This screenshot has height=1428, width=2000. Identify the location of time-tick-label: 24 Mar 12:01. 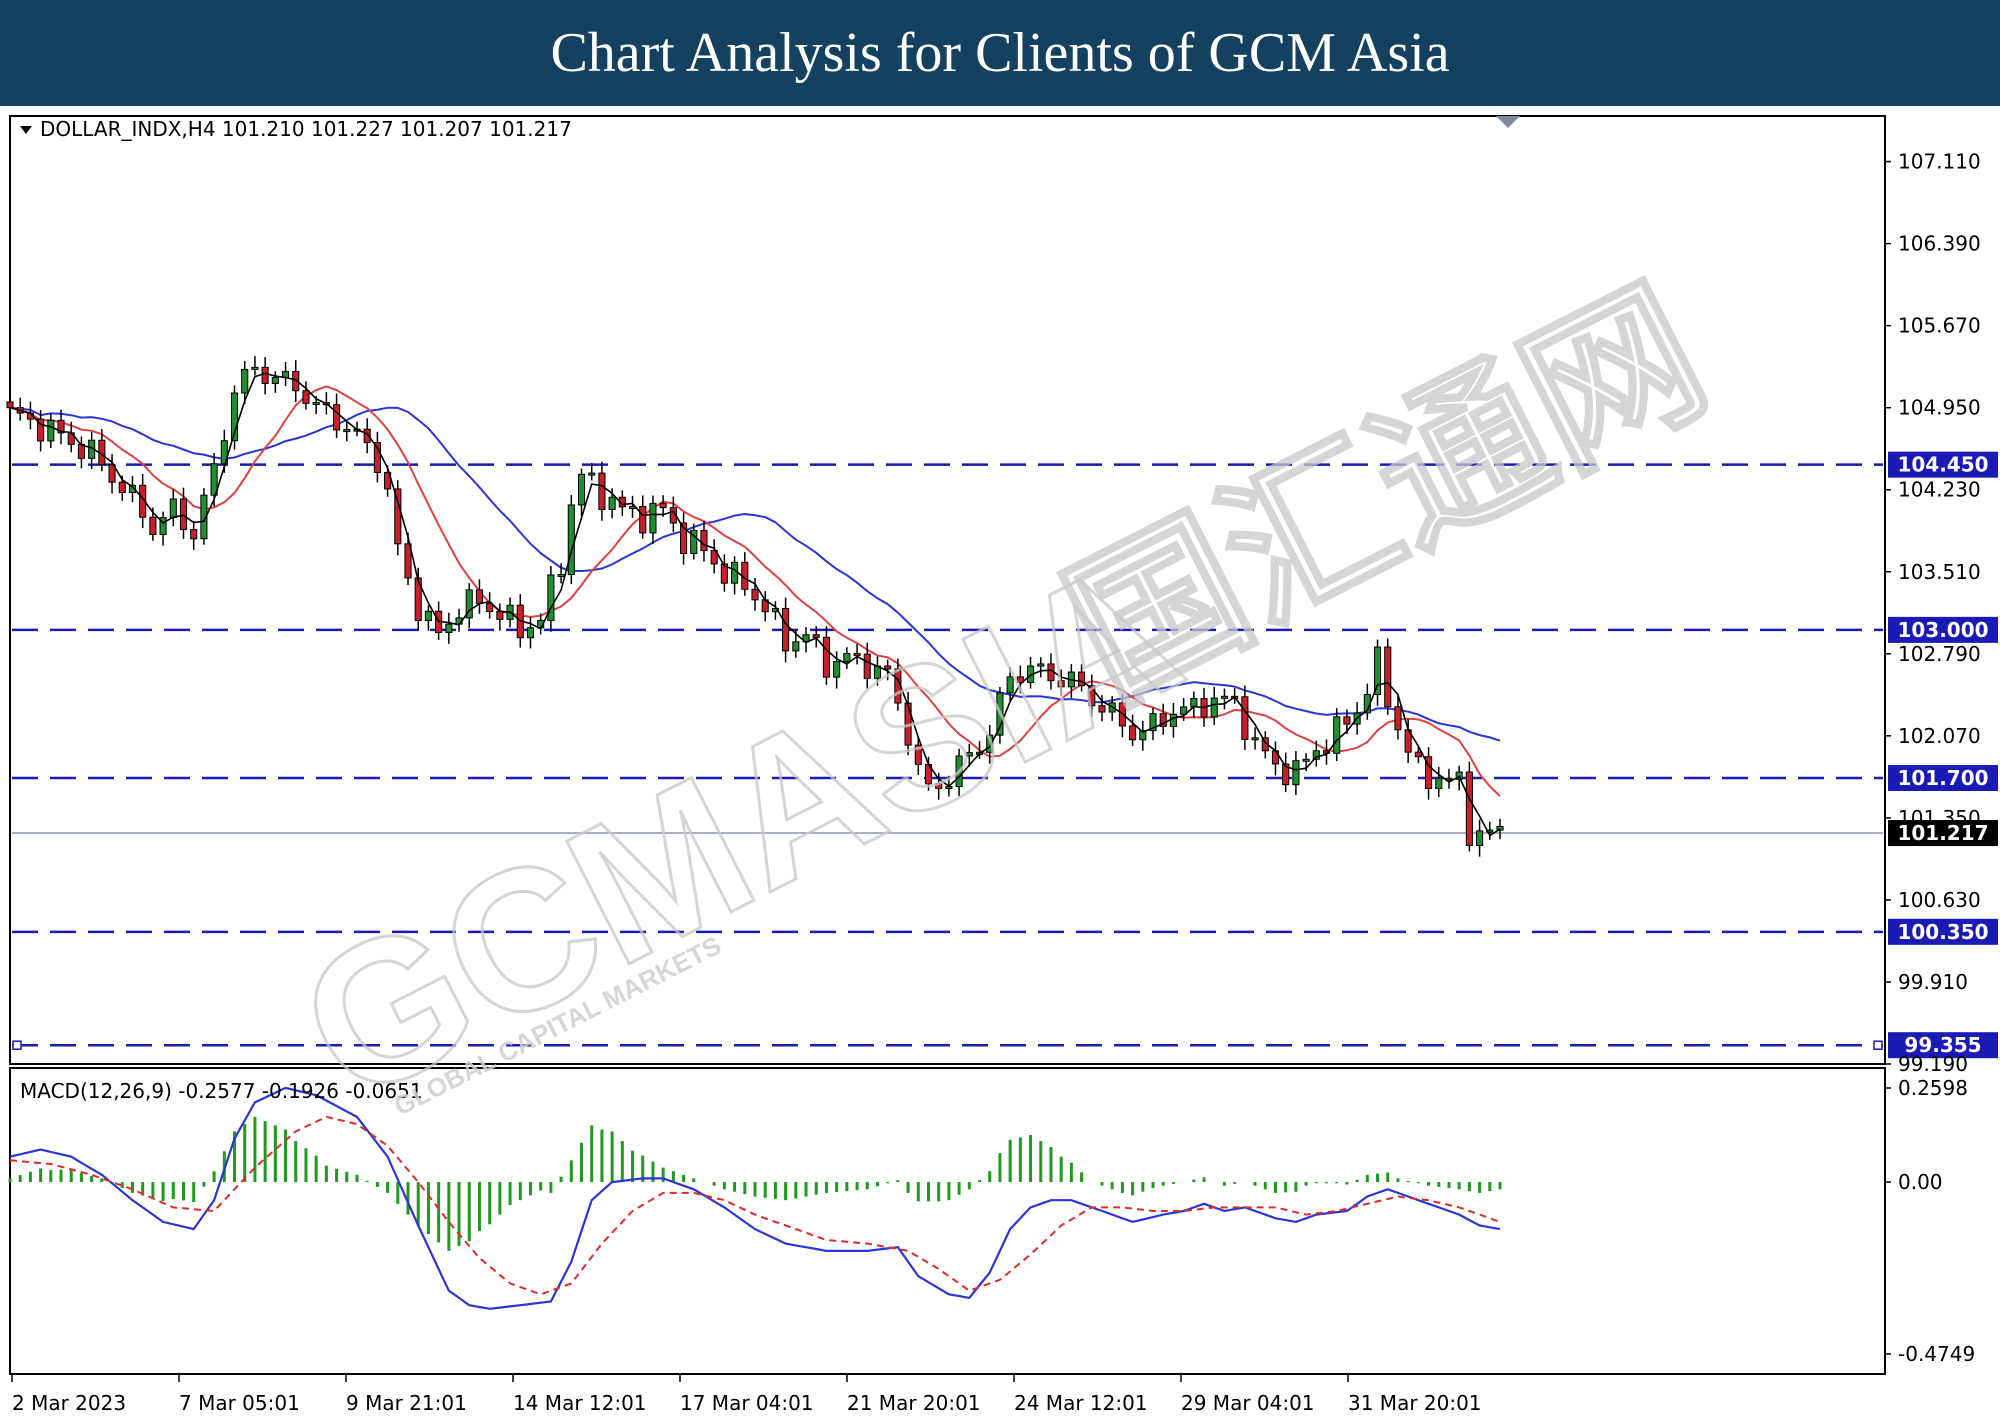
(1081, 1403).